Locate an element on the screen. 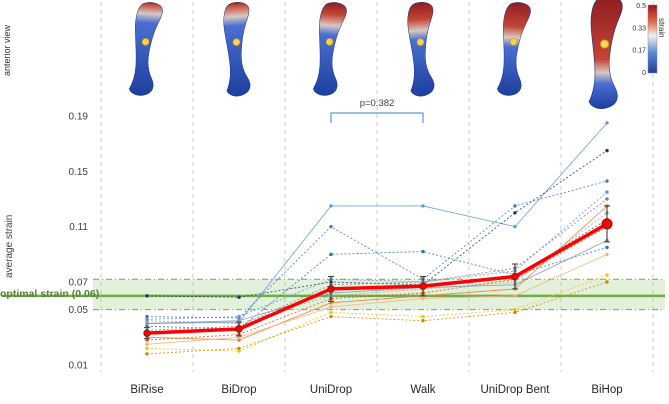  y-tick-label: 0.01 is located at coordinates (79, 366).